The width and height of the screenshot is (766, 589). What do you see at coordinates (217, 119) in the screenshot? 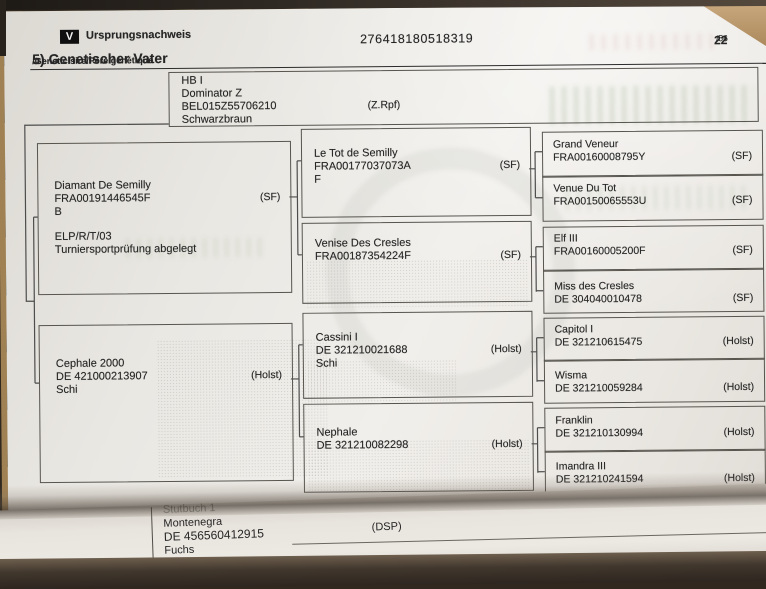
I see `horse-color: Schwarzbraun` at bounding box center [217, 119].